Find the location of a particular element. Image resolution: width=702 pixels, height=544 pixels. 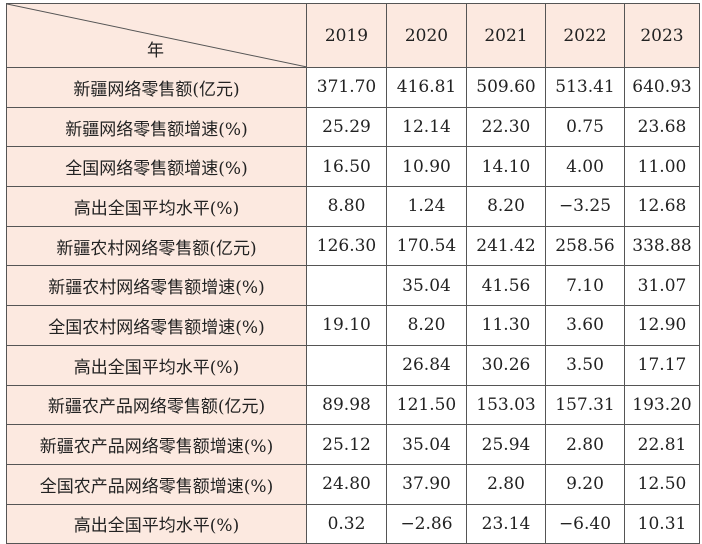

row-label: 新疆农村网络零售额(亿元) is located at coordinates (156, 246).